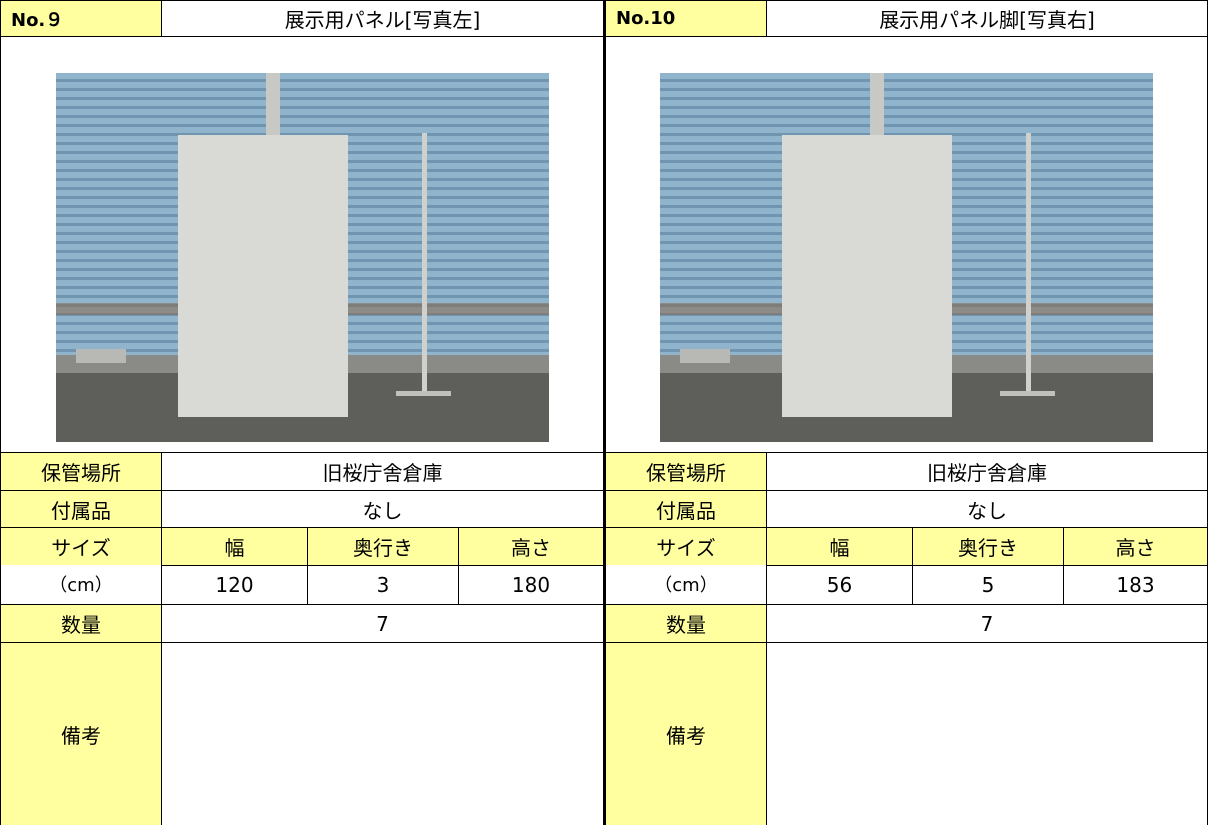 This screenshot has height=825, width=1208. Describe the element at coordinates (988, 585) in the screenshot. I see `size-value: 5` at that location.